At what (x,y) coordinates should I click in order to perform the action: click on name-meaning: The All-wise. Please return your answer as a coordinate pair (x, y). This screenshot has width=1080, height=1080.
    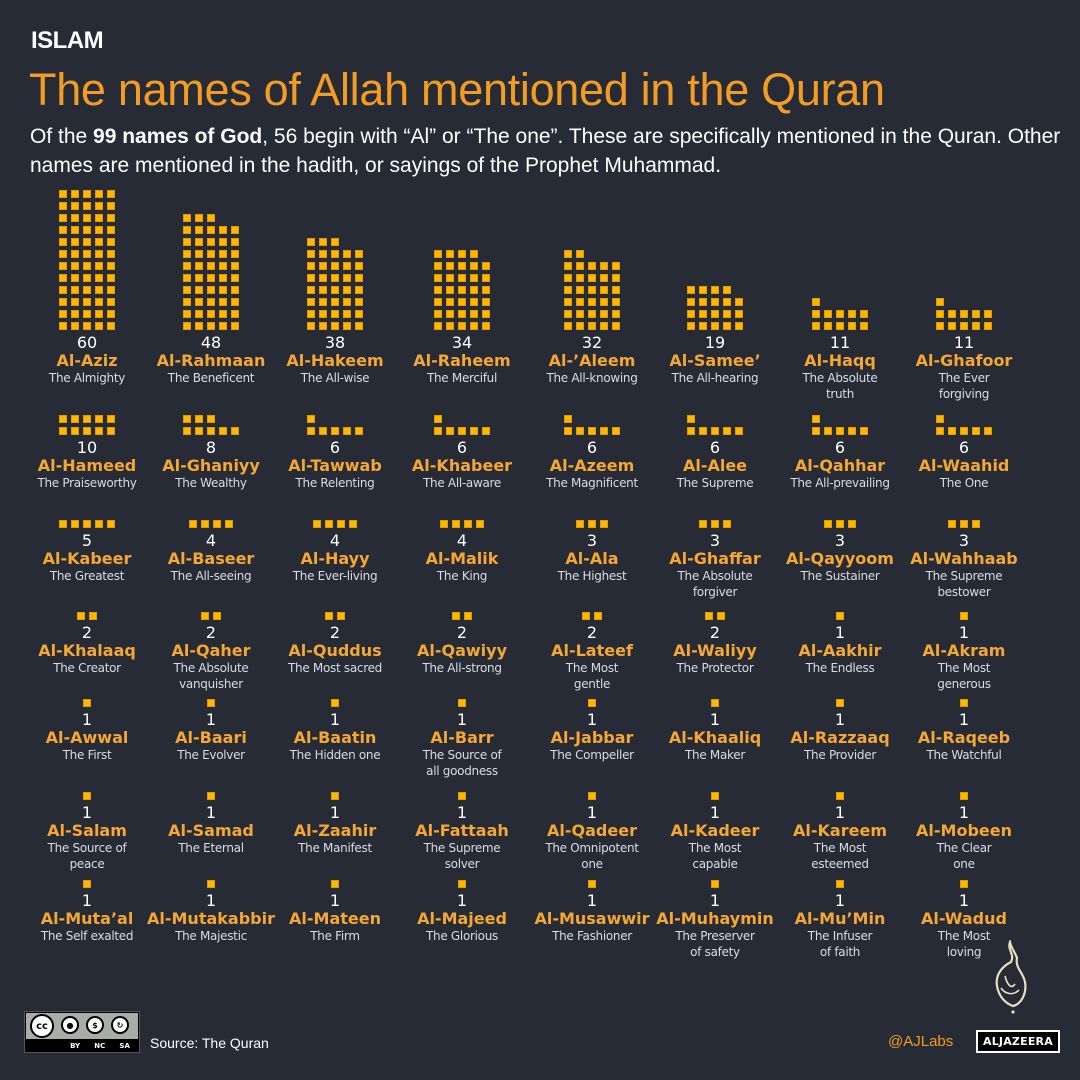
    Looking at the image, I should click on (335, 378).